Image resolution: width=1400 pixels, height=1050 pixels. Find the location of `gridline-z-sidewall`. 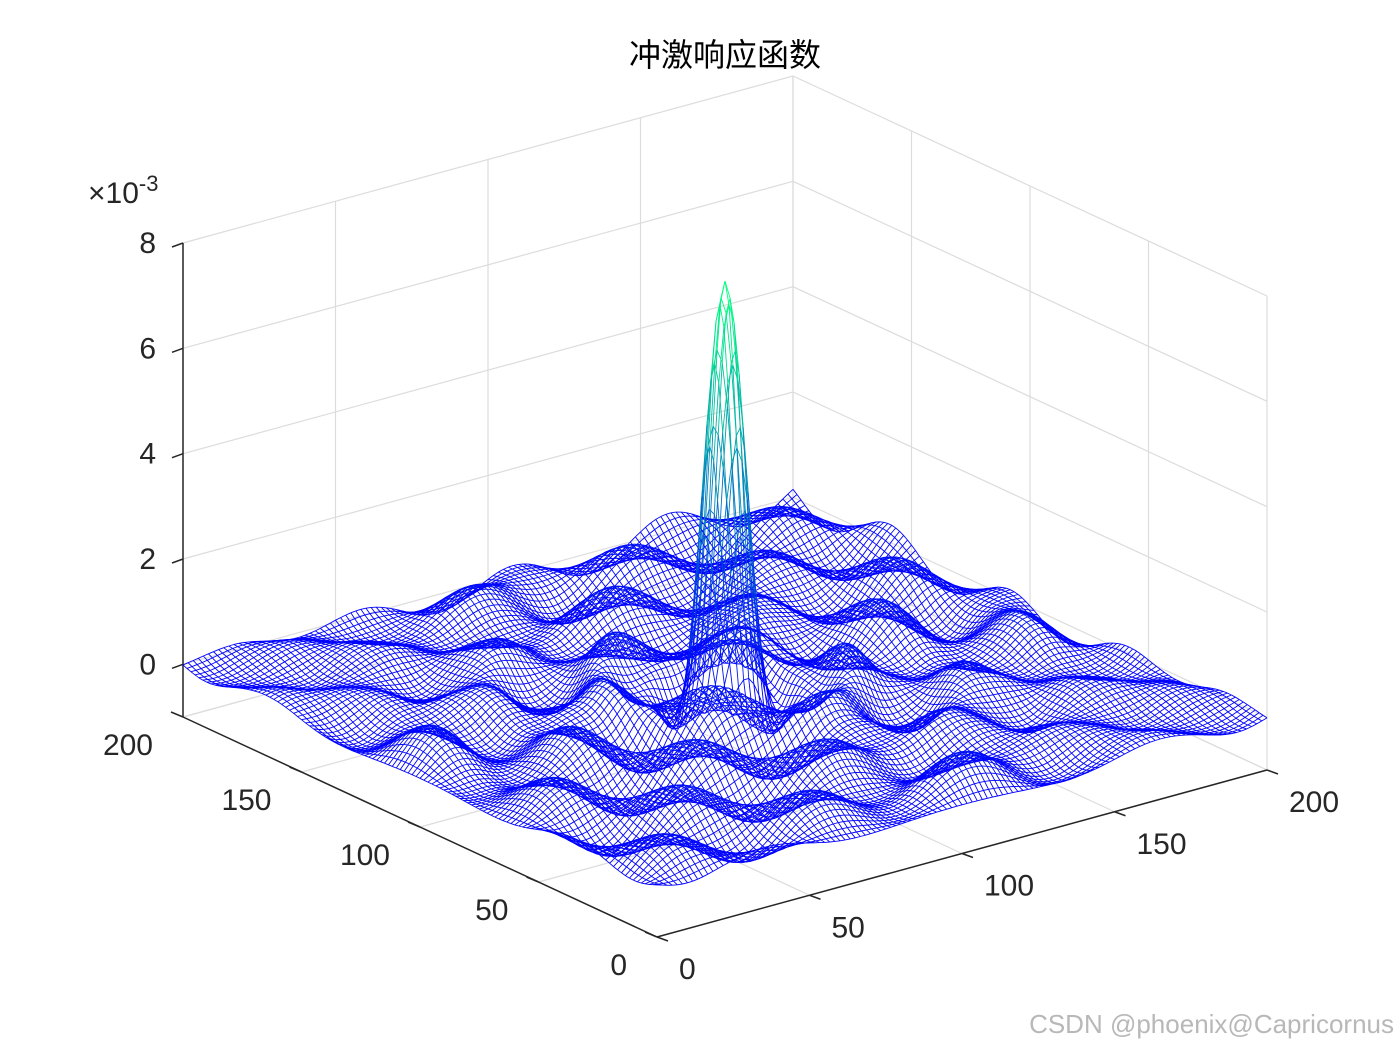

gridline-z-sidewall is located at coordinates (1030, 397).